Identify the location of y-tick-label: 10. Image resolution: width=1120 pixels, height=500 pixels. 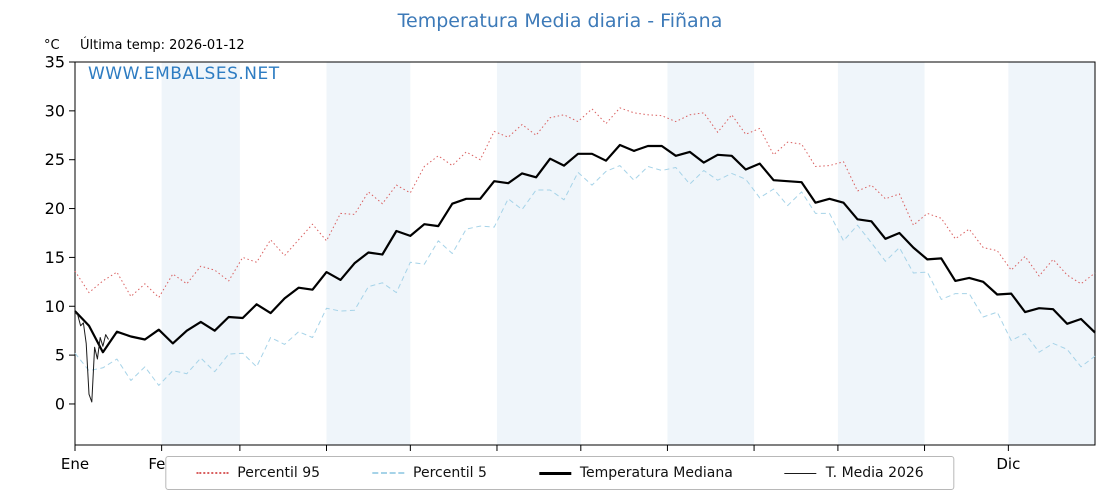
(55, 306).